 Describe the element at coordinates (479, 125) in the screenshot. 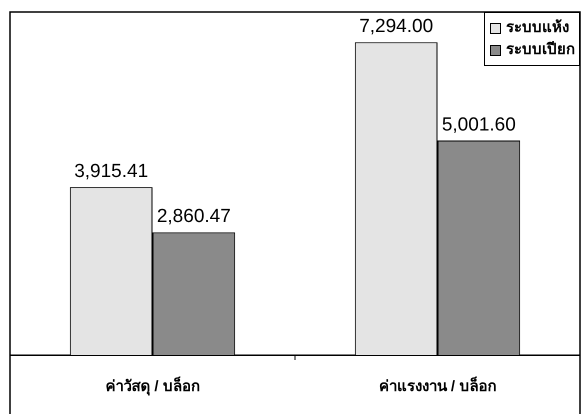

I see `data-label: 5,001.60` at that location.